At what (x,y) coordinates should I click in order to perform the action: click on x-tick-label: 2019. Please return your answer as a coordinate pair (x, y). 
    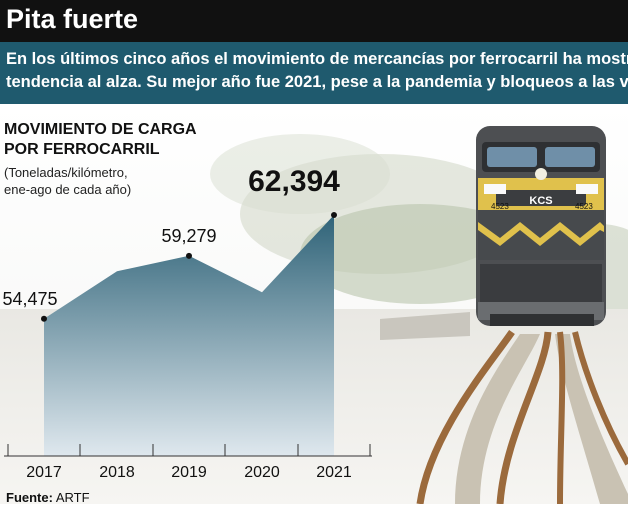
    Looking at the image, I should click on (189, 472).